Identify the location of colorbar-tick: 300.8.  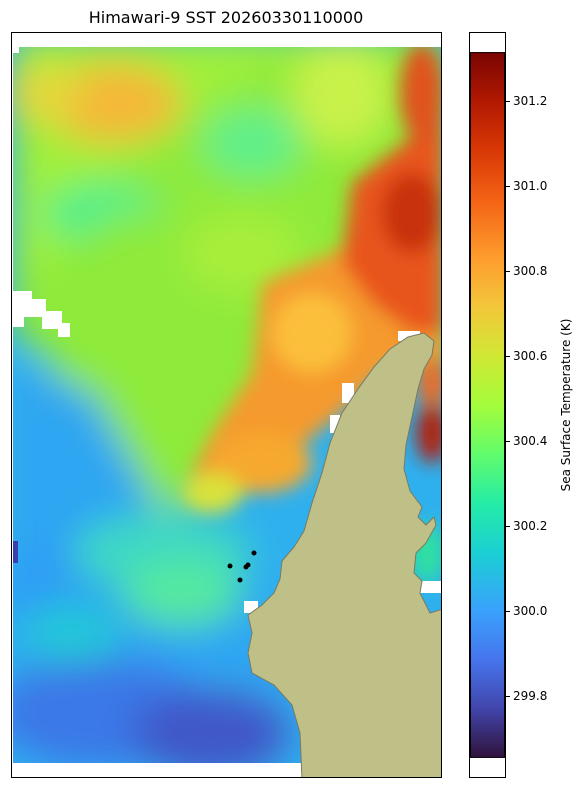
(536, 271).